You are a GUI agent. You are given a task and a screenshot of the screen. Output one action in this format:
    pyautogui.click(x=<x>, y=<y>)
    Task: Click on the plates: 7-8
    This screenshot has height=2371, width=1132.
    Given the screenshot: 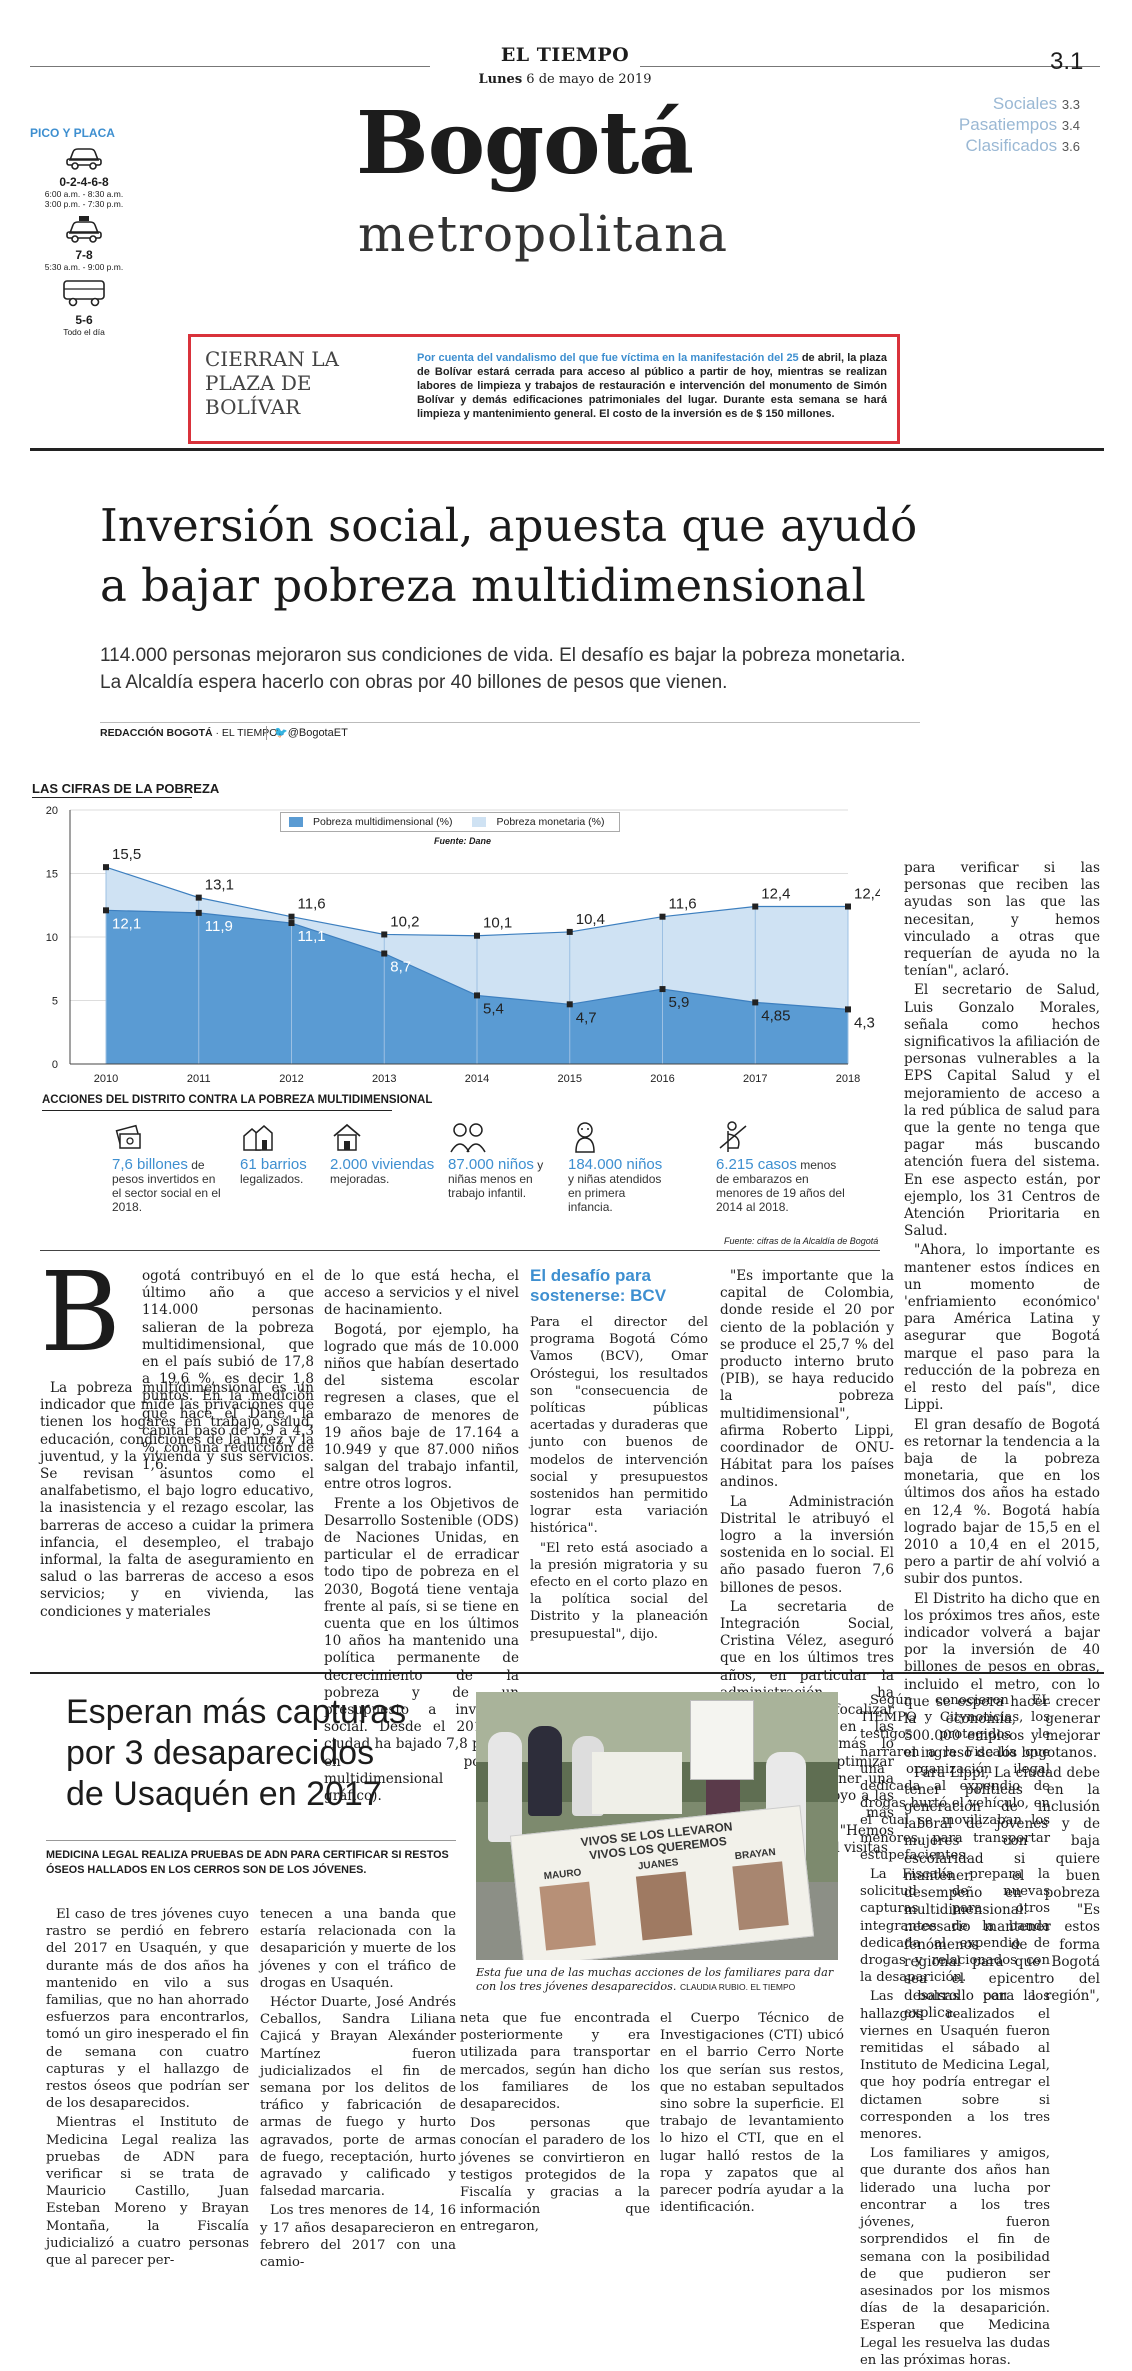 What is the action you would take?
    pyautogui.click(x=84, y=255)
    